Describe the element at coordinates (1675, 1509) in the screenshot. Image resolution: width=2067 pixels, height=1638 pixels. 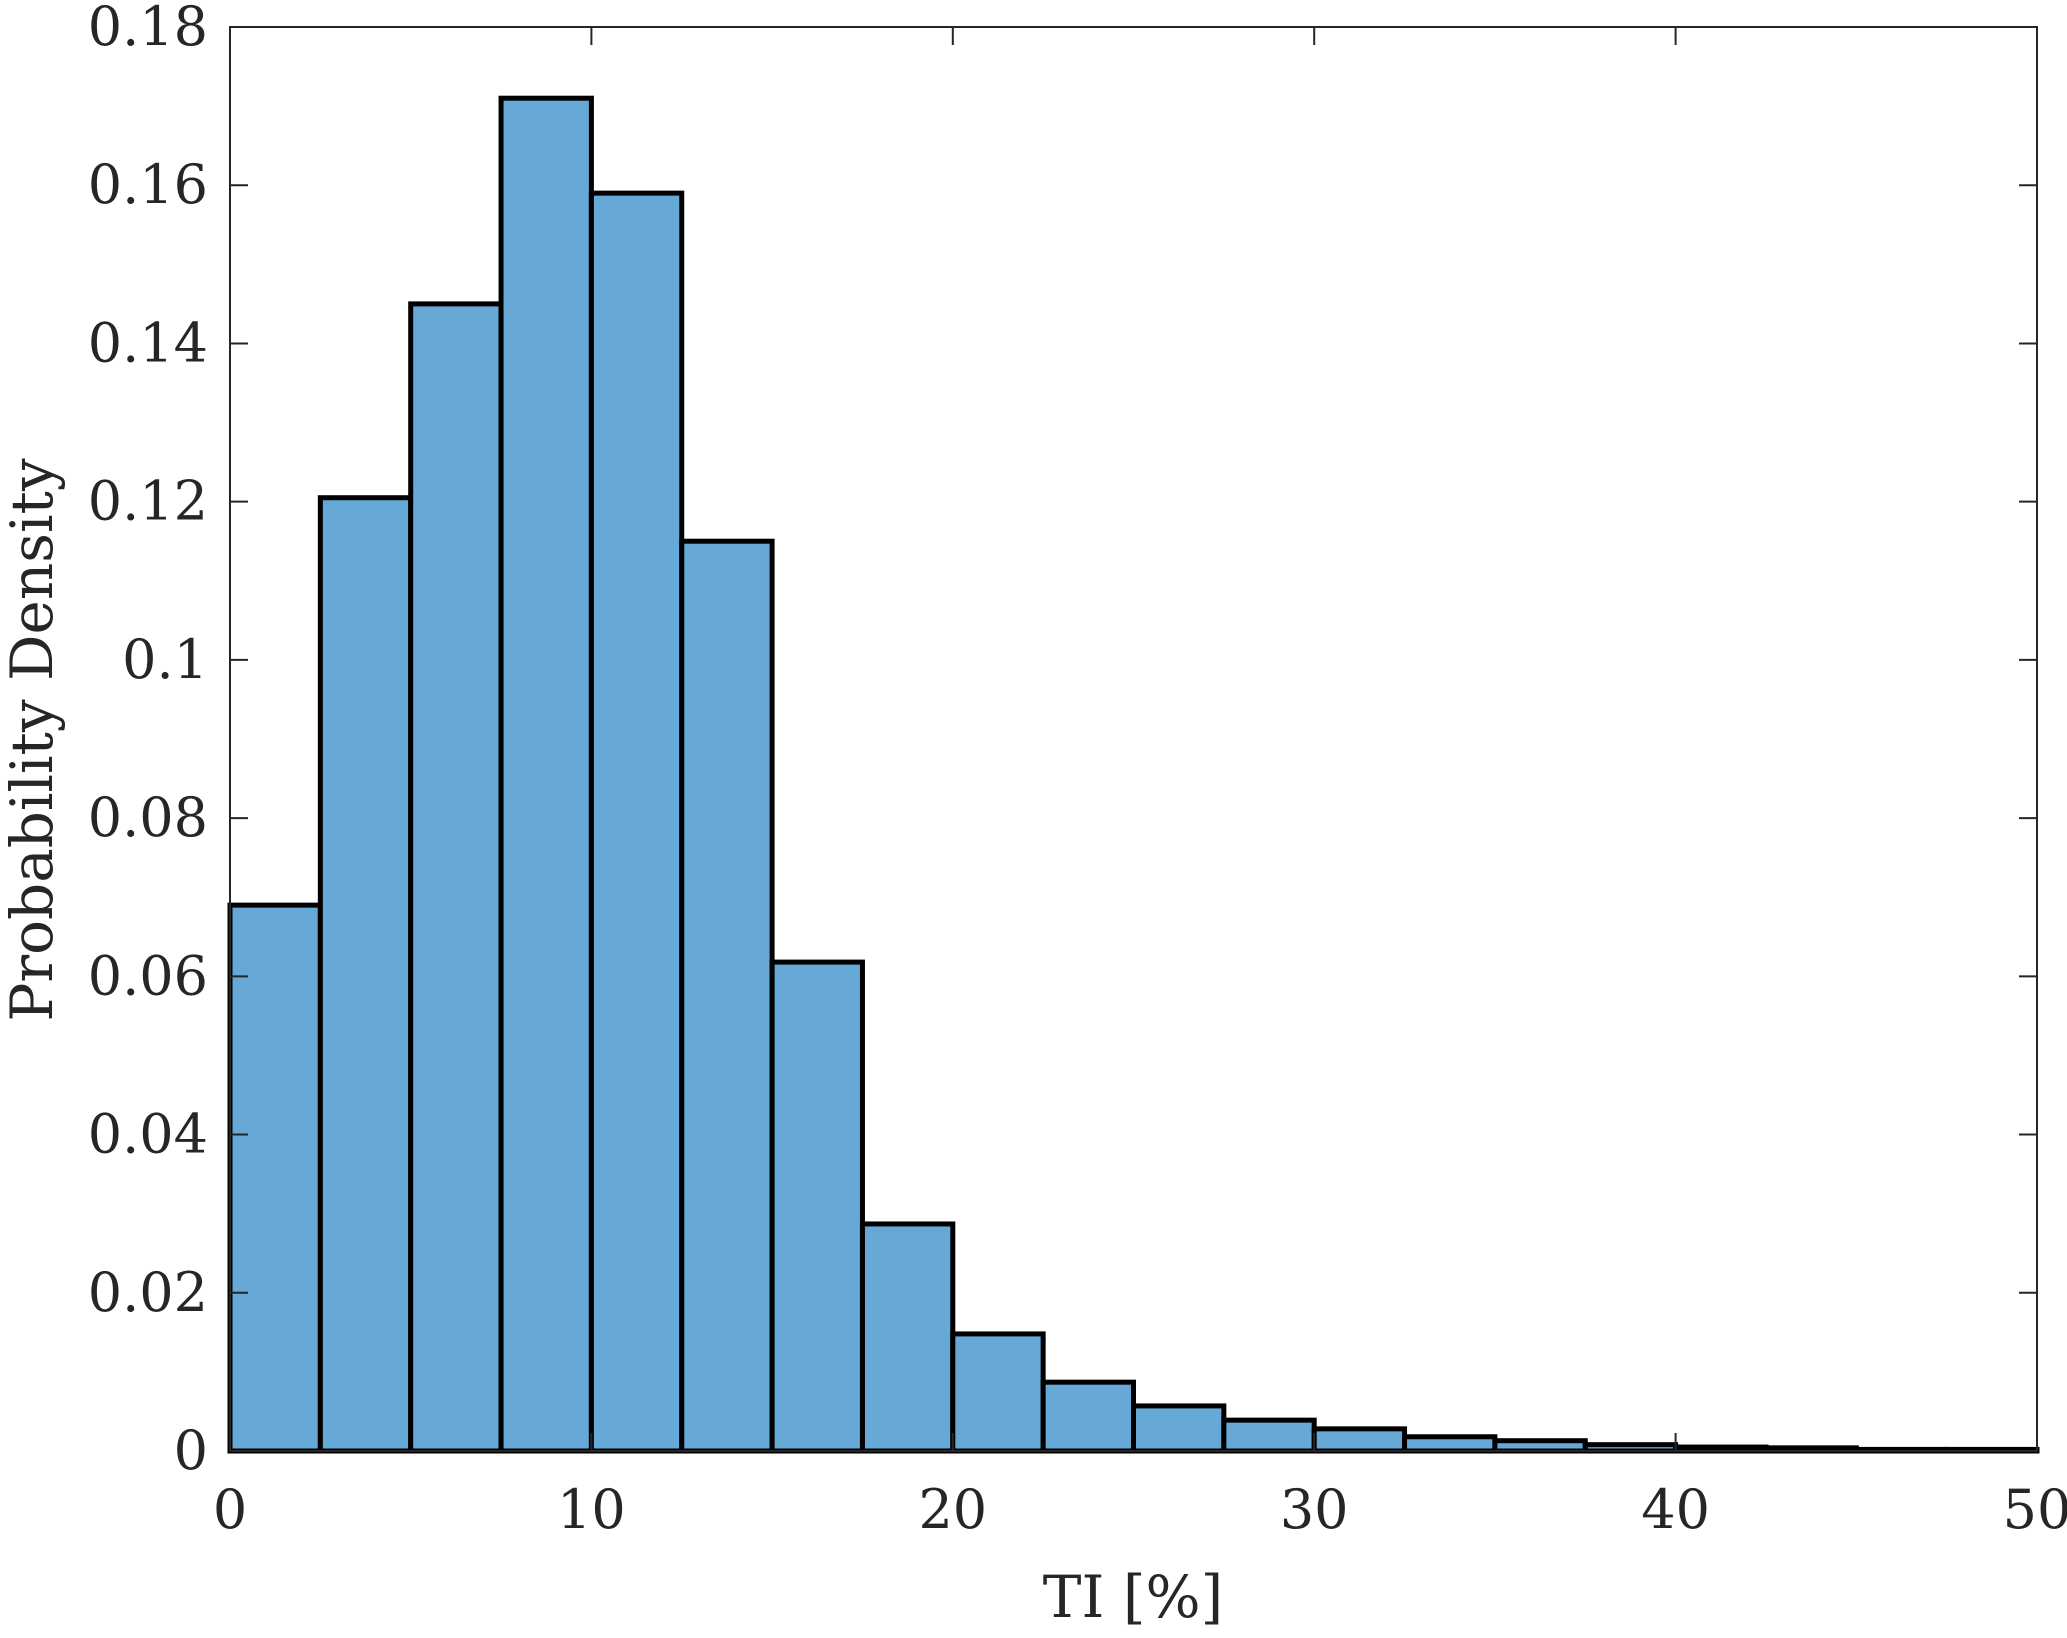
I see `x-tick-label-4: 40` at that location.